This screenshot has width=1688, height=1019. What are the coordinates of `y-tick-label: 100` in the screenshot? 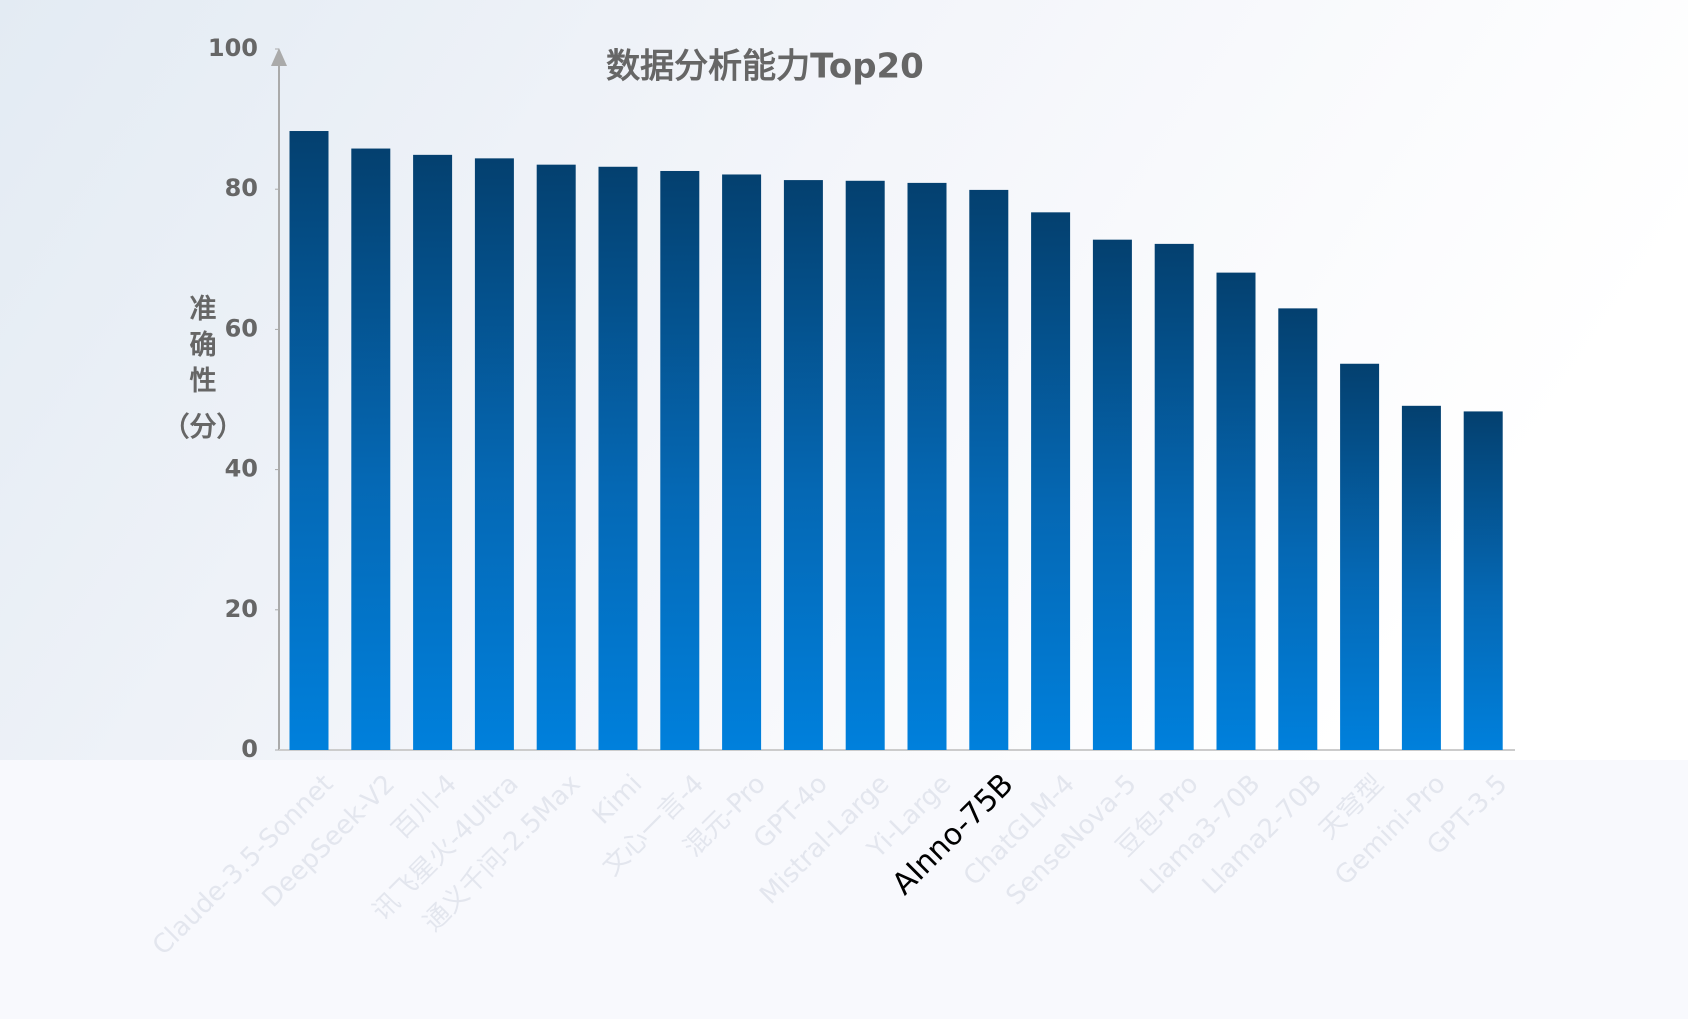 It's located at (233, 48).